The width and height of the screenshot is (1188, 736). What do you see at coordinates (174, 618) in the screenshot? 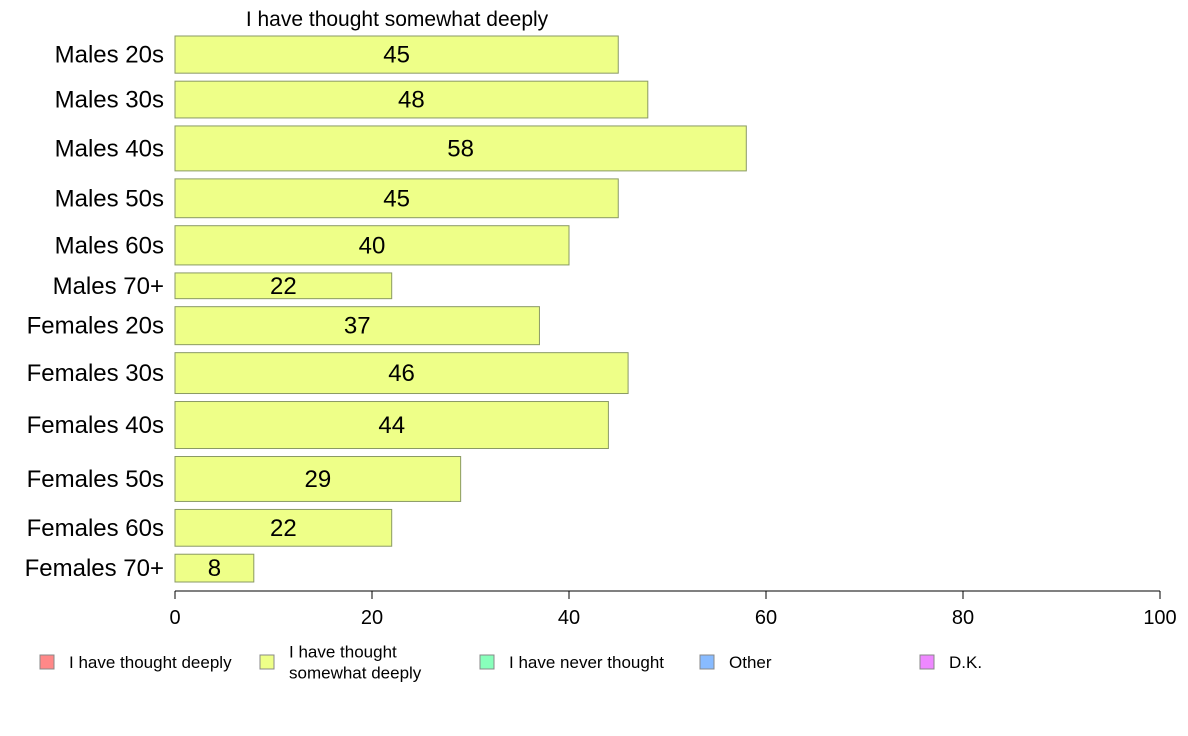
I see `x-tick-label: 0` at bounding box center [174, 618].